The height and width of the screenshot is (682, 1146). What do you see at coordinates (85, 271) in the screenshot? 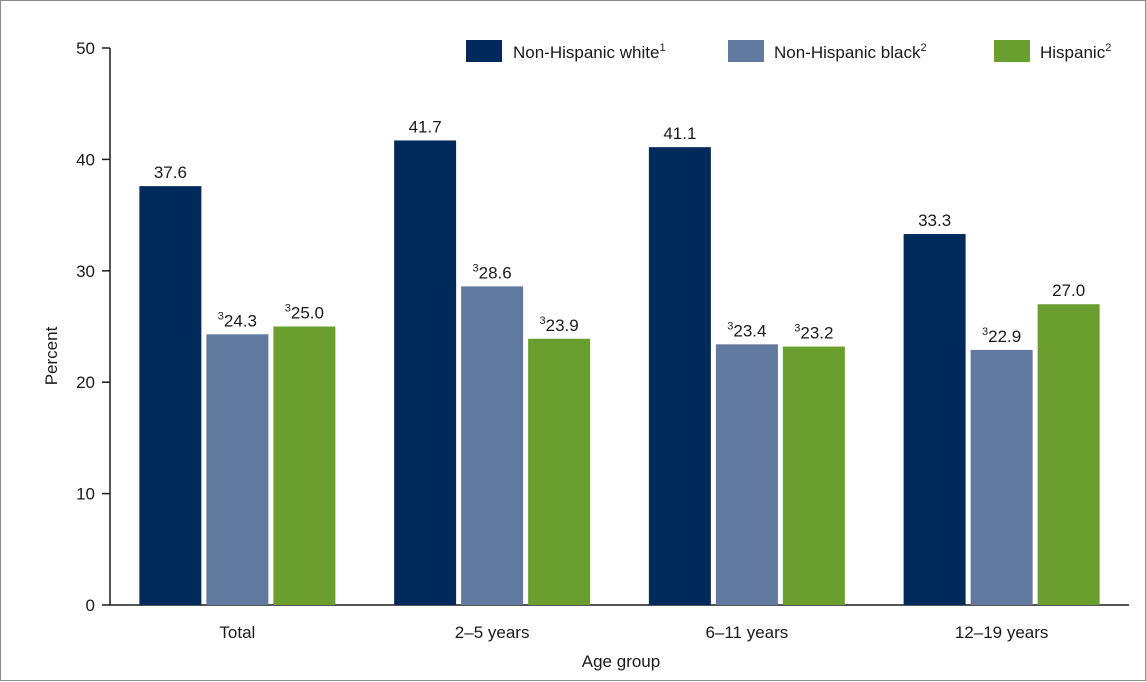
I see `y-tick-label: 30` at bounding box center [85, 271].